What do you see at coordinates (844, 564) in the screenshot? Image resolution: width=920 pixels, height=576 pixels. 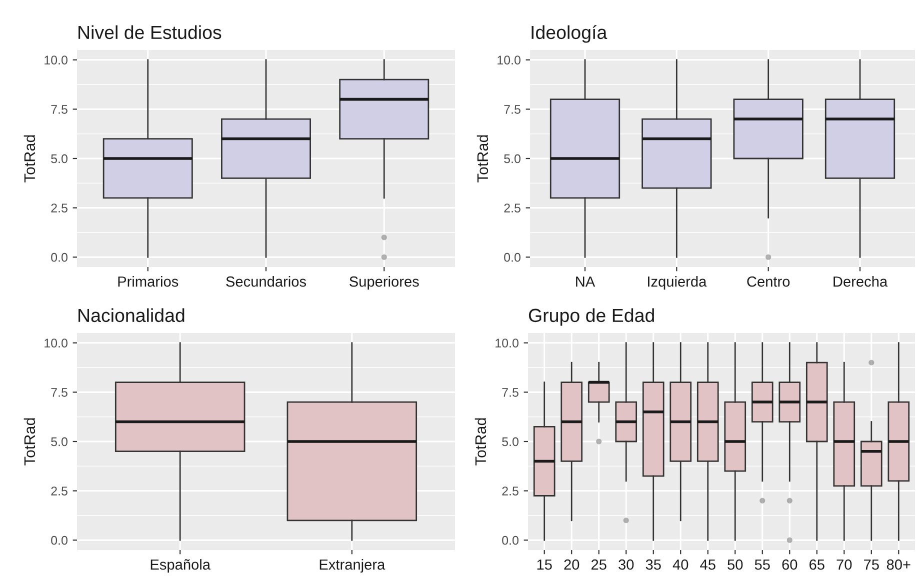 I see `x-tick-label: 70` at bounding box center [844, 564].